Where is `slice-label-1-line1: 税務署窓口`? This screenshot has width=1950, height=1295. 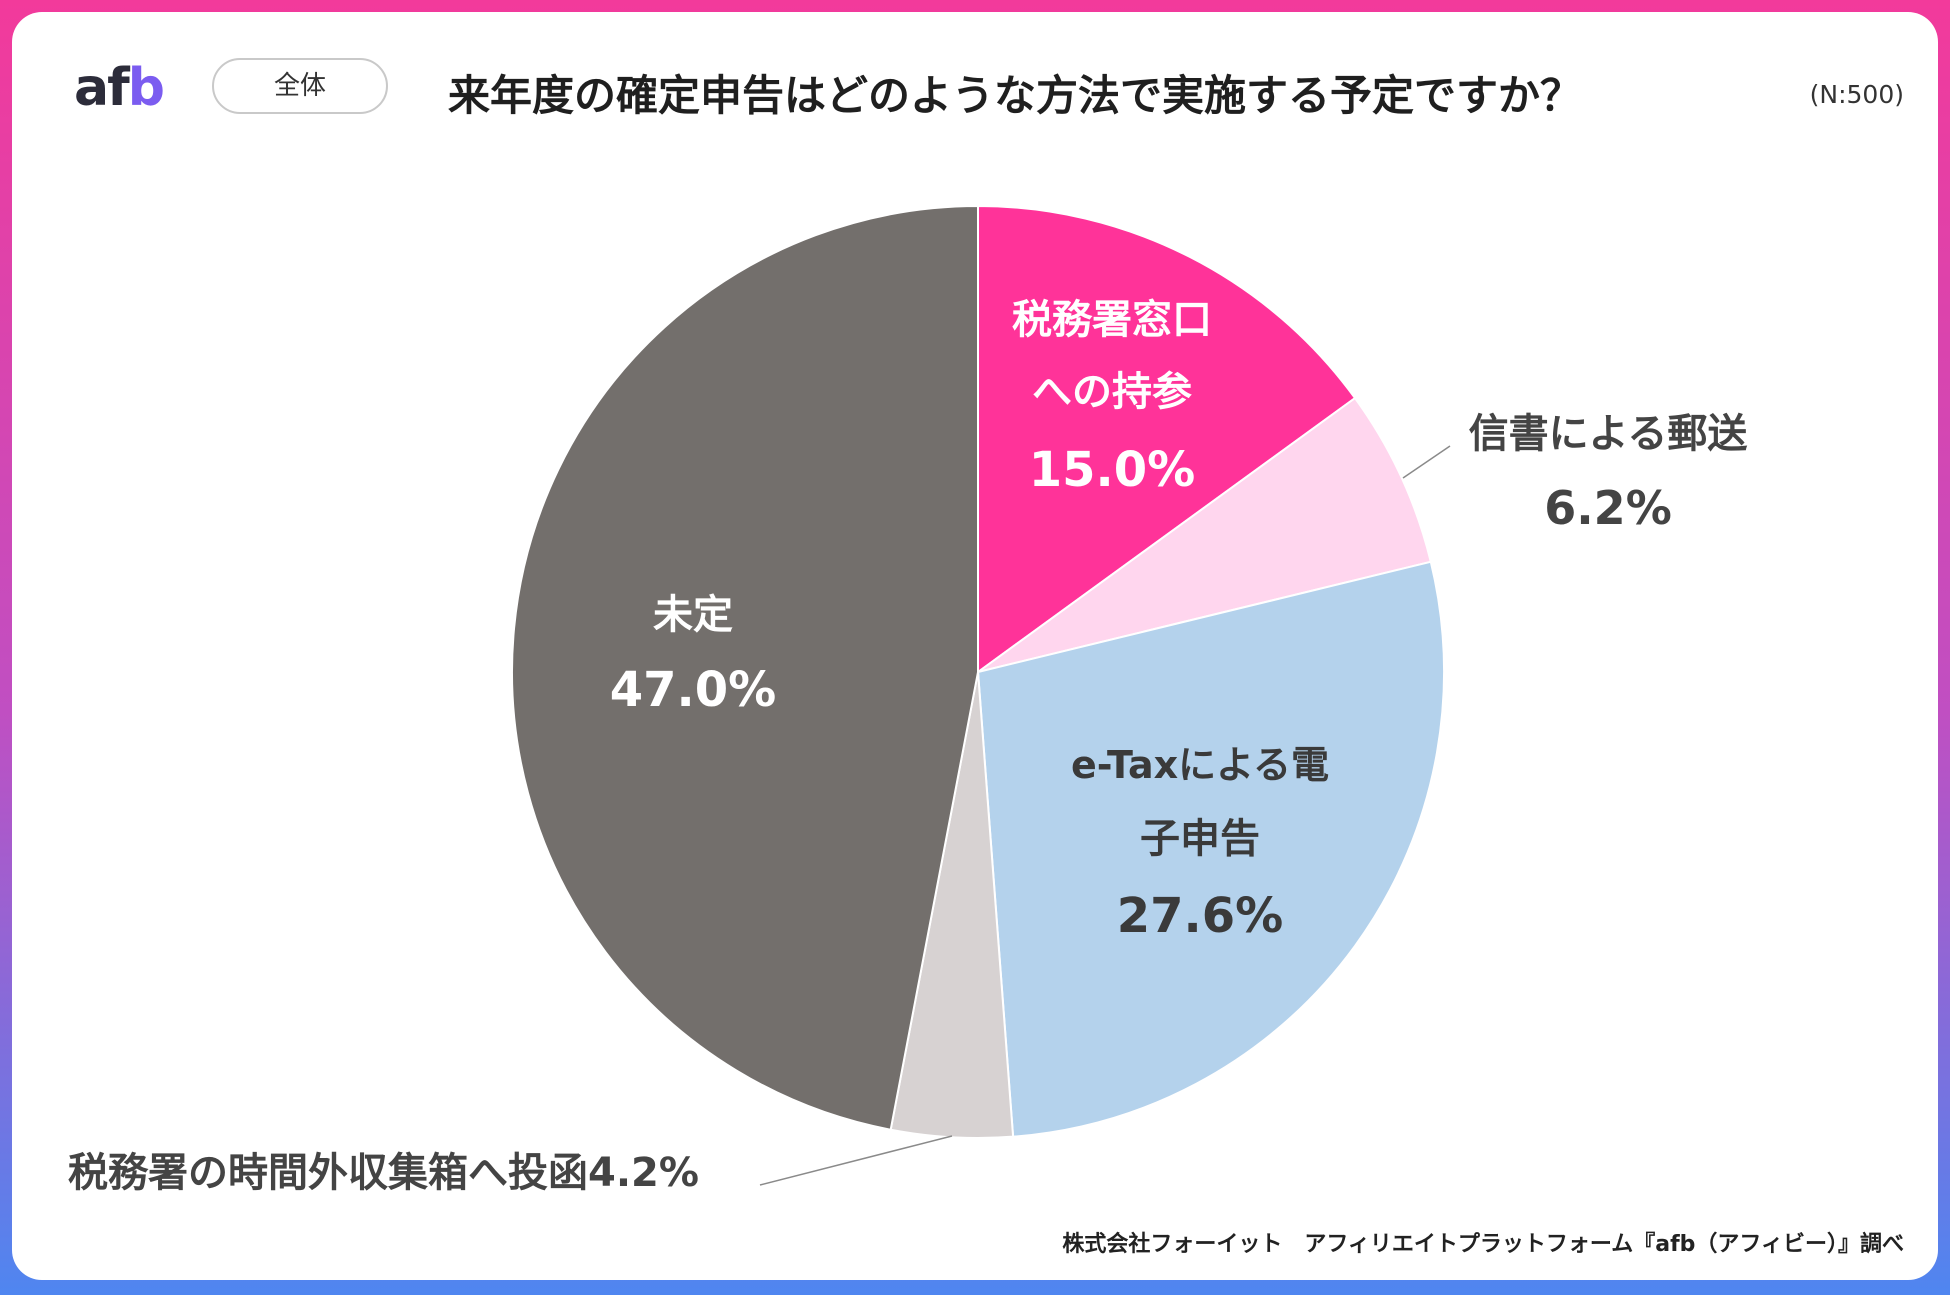 slice-label-1-line1: 税務署窓口 is located at coordinates (1112, 320).